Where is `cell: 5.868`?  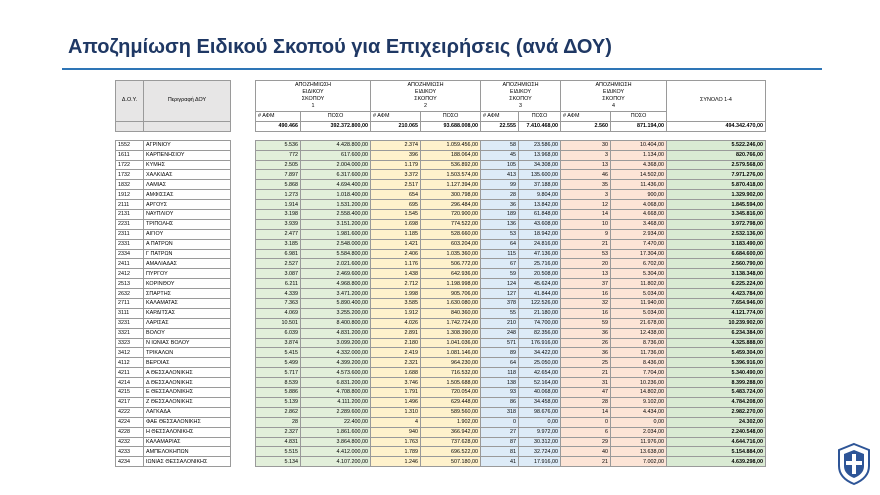
cell: 5.868 is located at coordinates (278, 185).